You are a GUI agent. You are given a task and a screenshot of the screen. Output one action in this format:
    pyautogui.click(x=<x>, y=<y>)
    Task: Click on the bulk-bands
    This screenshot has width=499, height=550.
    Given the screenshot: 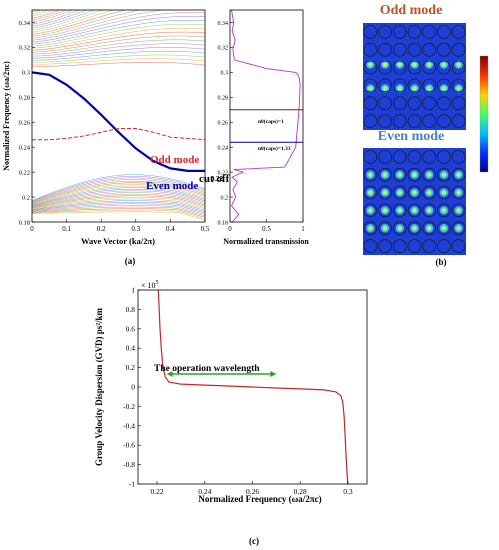 What is the action you would take?
    pyautogui.click(x=118, y=115)
    